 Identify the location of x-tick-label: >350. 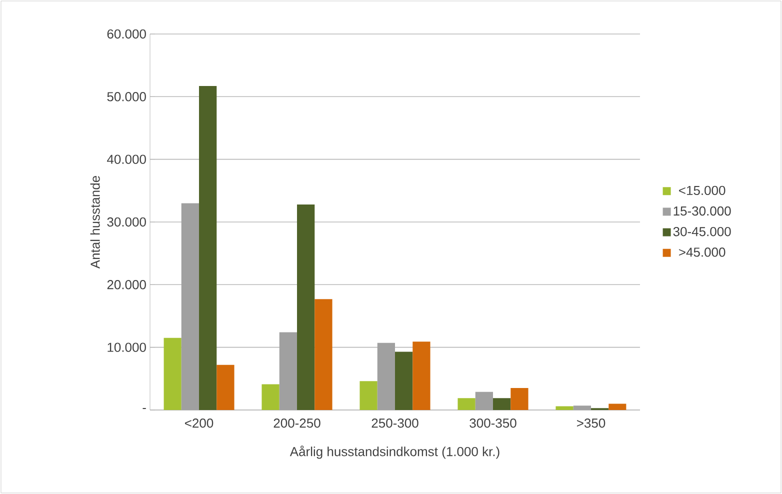
(591, 423).